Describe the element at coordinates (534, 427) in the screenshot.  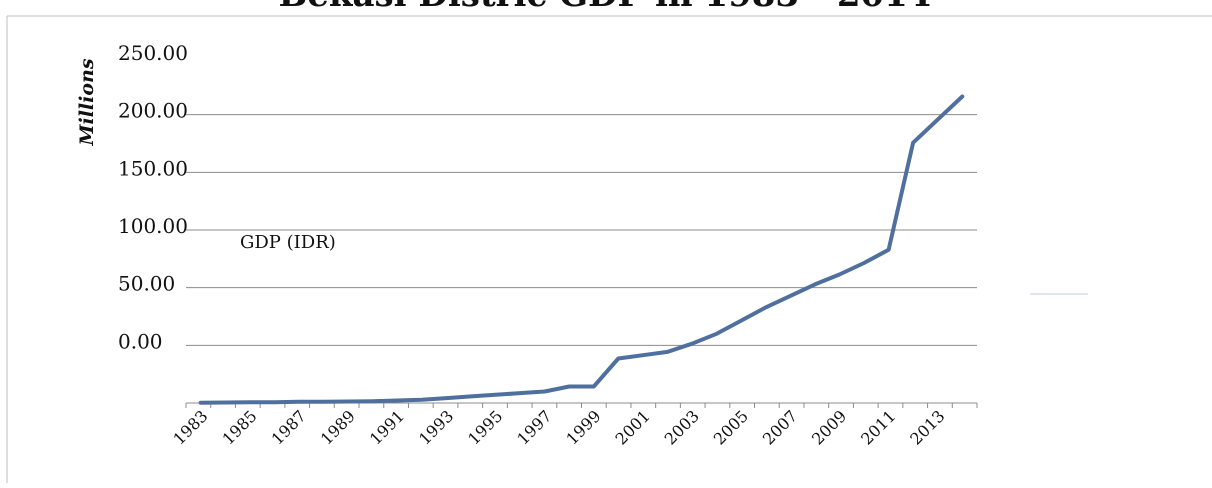
I see `x-tick-label: 1997` at that location.